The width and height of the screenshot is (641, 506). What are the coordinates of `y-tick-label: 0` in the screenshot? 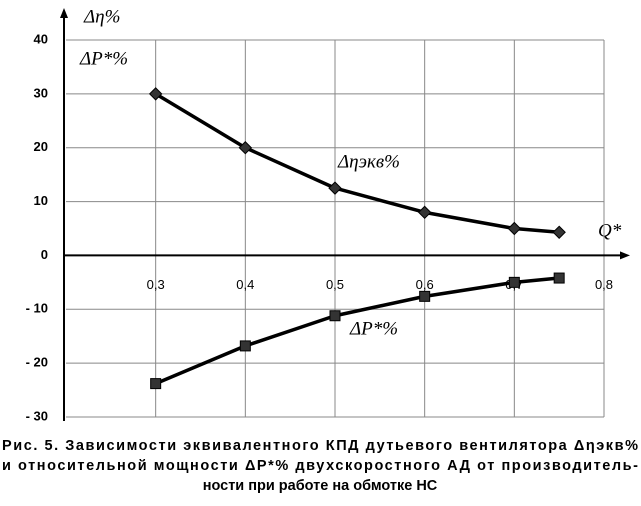 It's located at (44, 254).